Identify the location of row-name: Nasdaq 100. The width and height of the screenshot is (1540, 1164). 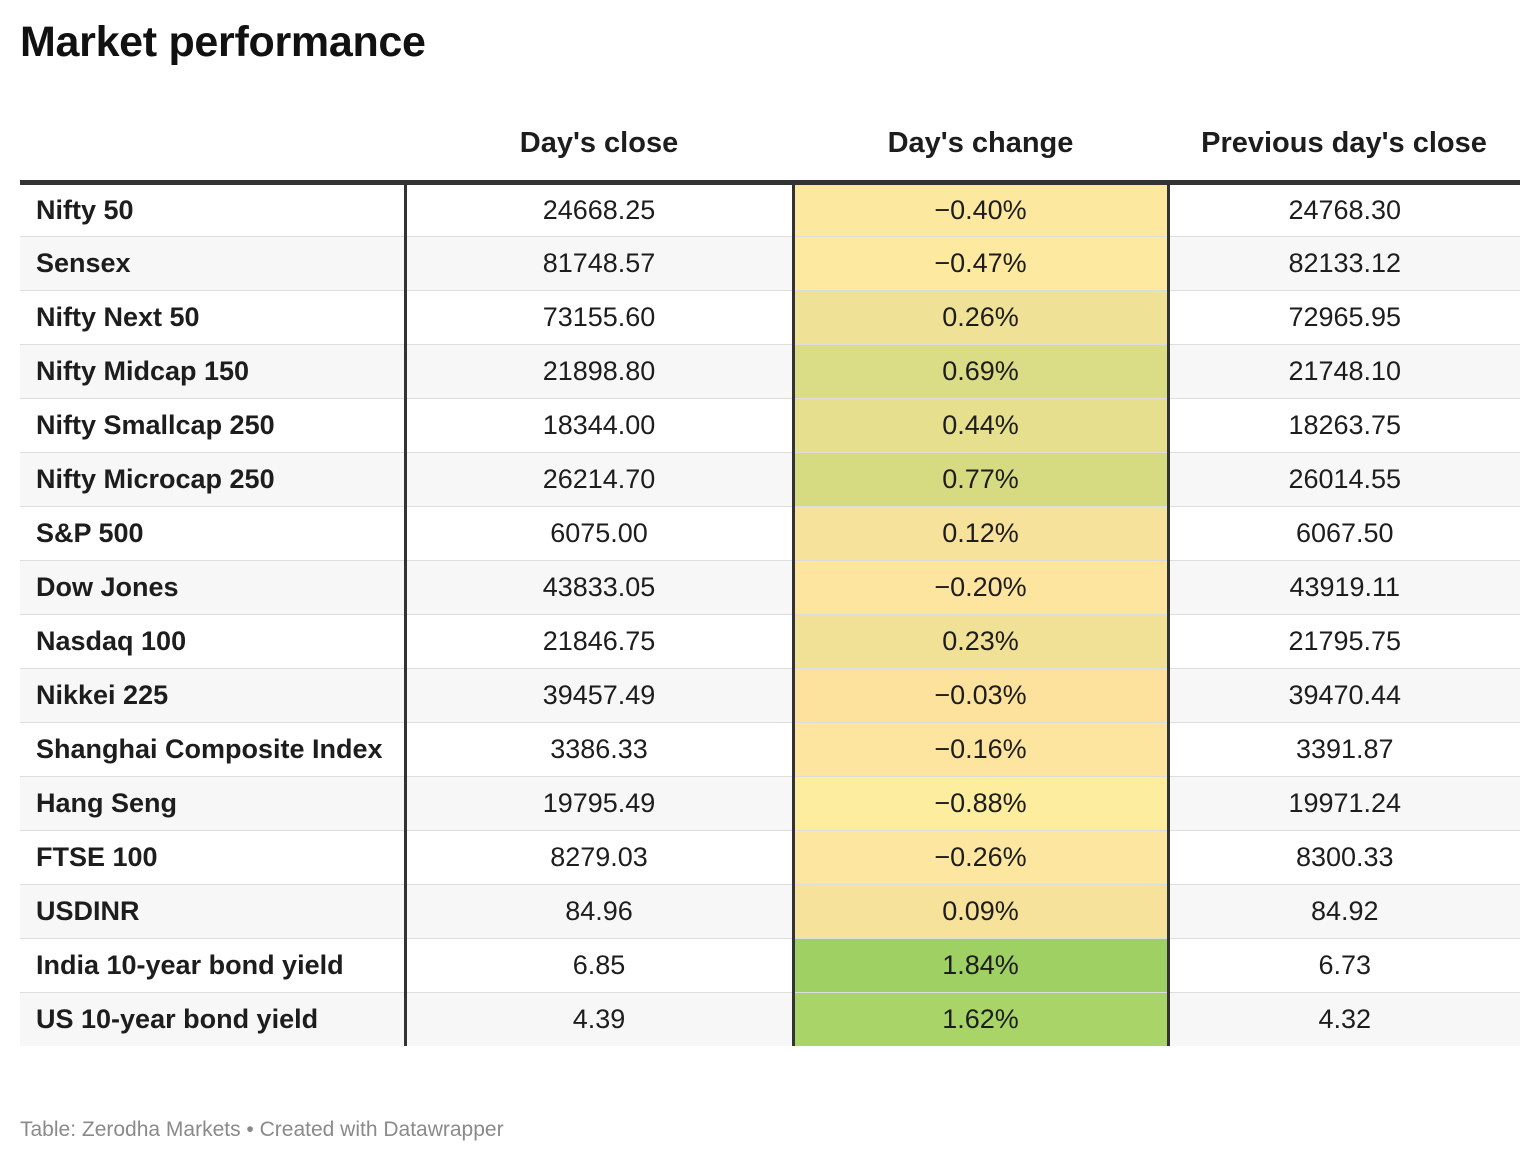
(212, 641).